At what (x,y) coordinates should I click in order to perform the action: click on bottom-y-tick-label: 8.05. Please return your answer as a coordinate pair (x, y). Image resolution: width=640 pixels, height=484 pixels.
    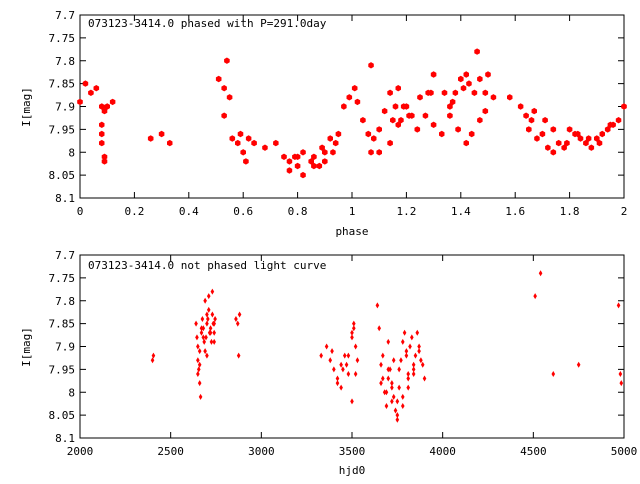
    Looking at the image, I should click on (62, 415).